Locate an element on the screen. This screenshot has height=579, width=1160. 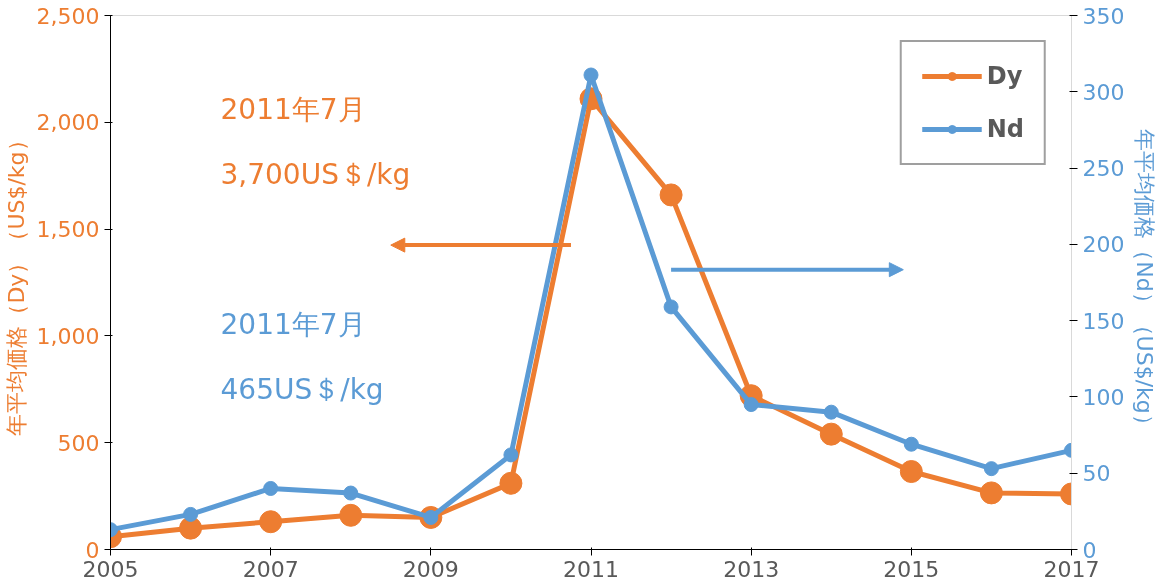
y2-tick-label: 100 is located at coordinates (1103, 397).